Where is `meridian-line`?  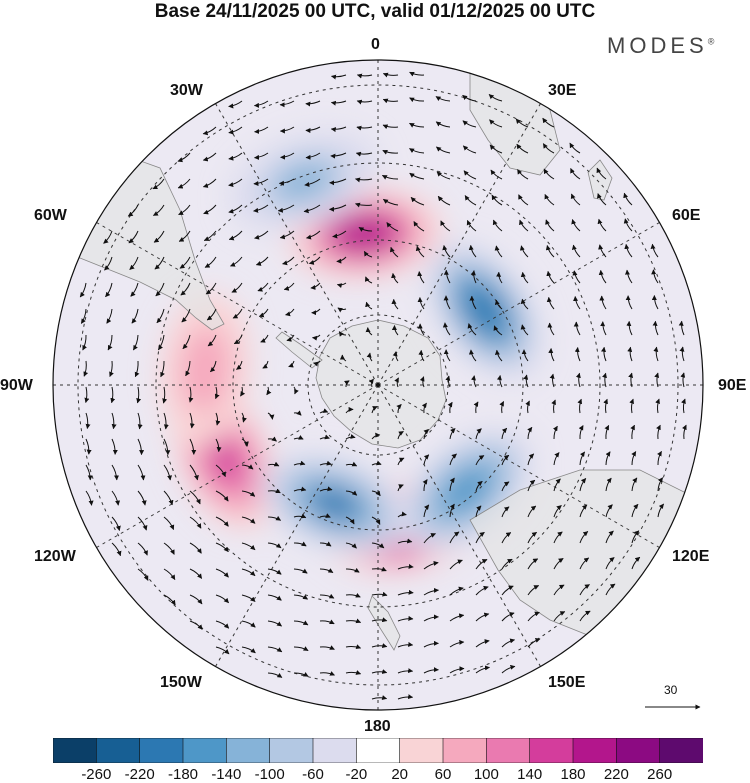 meridian-line is located at coordinates (297, 525).